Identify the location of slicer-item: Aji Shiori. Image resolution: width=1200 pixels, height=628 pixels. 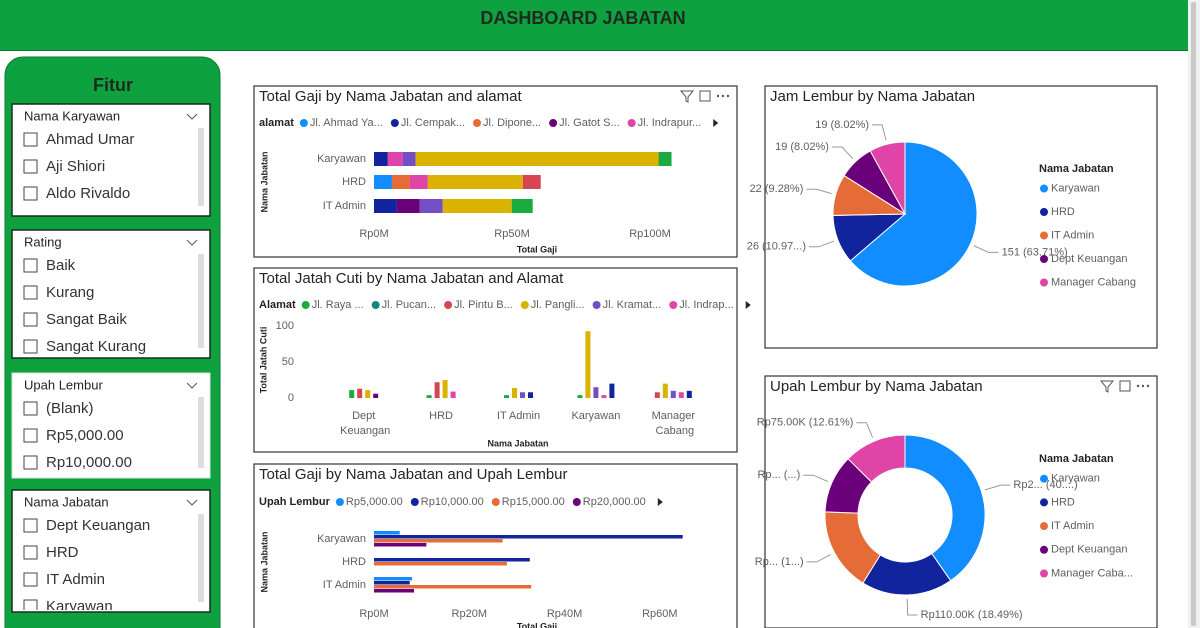
(75, 166).